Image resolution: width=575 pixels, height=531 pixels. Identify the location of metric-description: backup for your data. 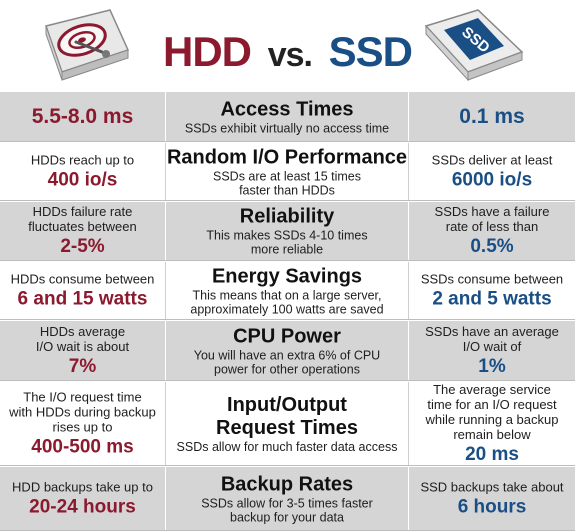
(287, 517).